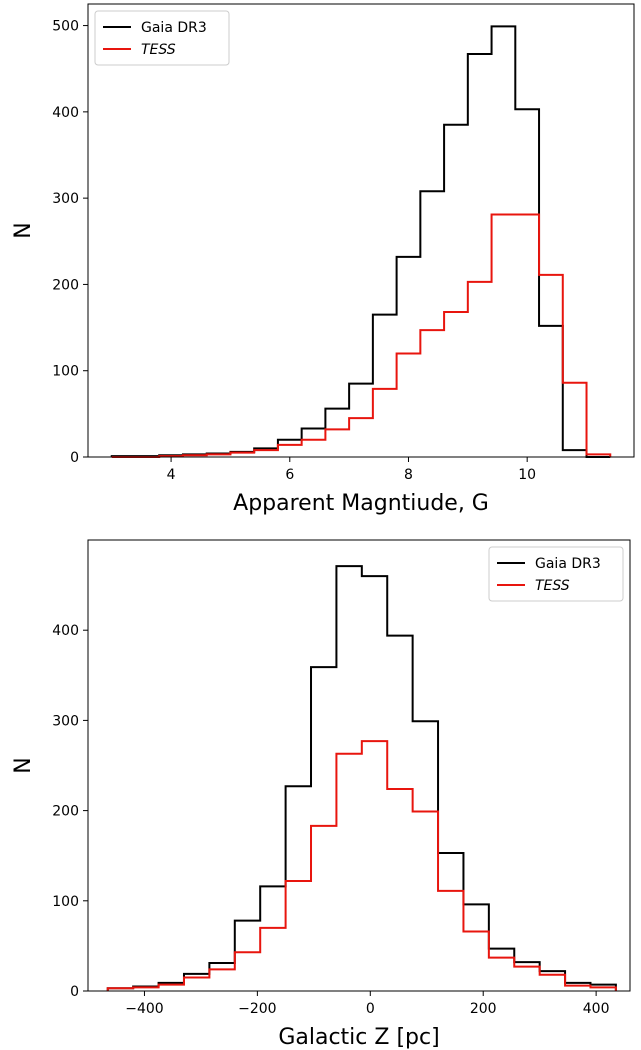 This screenshot has height=1050, width=641. What do you see at coordinates (289, 475) in the screenshot?
I see `x-tick-label: 6` at bounding box center [289, 475].